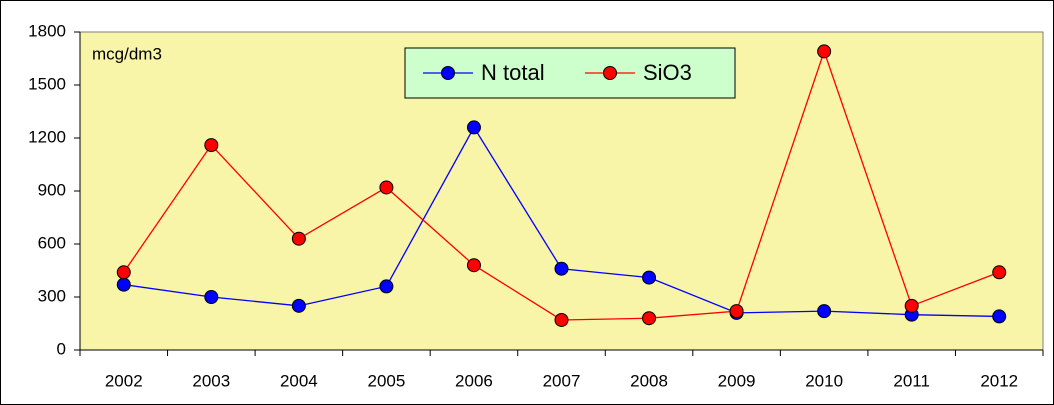 This screenshot has width=1054, height=405. I want to click on legend-label: SiO3, so click(667, 72).